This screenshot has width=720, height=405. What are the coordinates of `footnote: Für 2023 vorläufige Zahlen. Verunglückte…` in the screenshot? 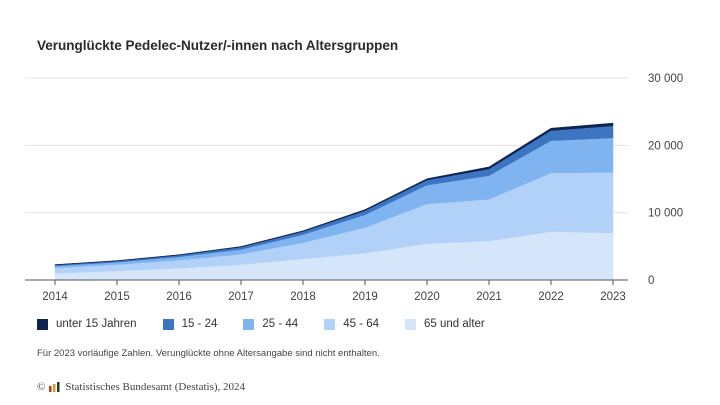 It's located at (208, 353).